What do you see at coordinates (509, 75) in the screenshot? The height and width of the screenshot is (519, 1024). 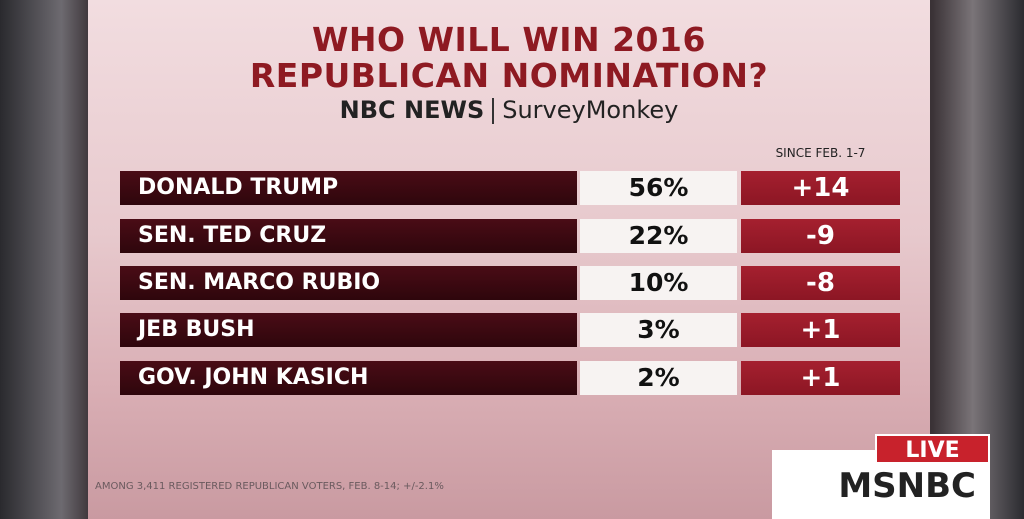 I see `title-line: REPUBLICAN NOMINATION?` at bounding box center [509, 75].